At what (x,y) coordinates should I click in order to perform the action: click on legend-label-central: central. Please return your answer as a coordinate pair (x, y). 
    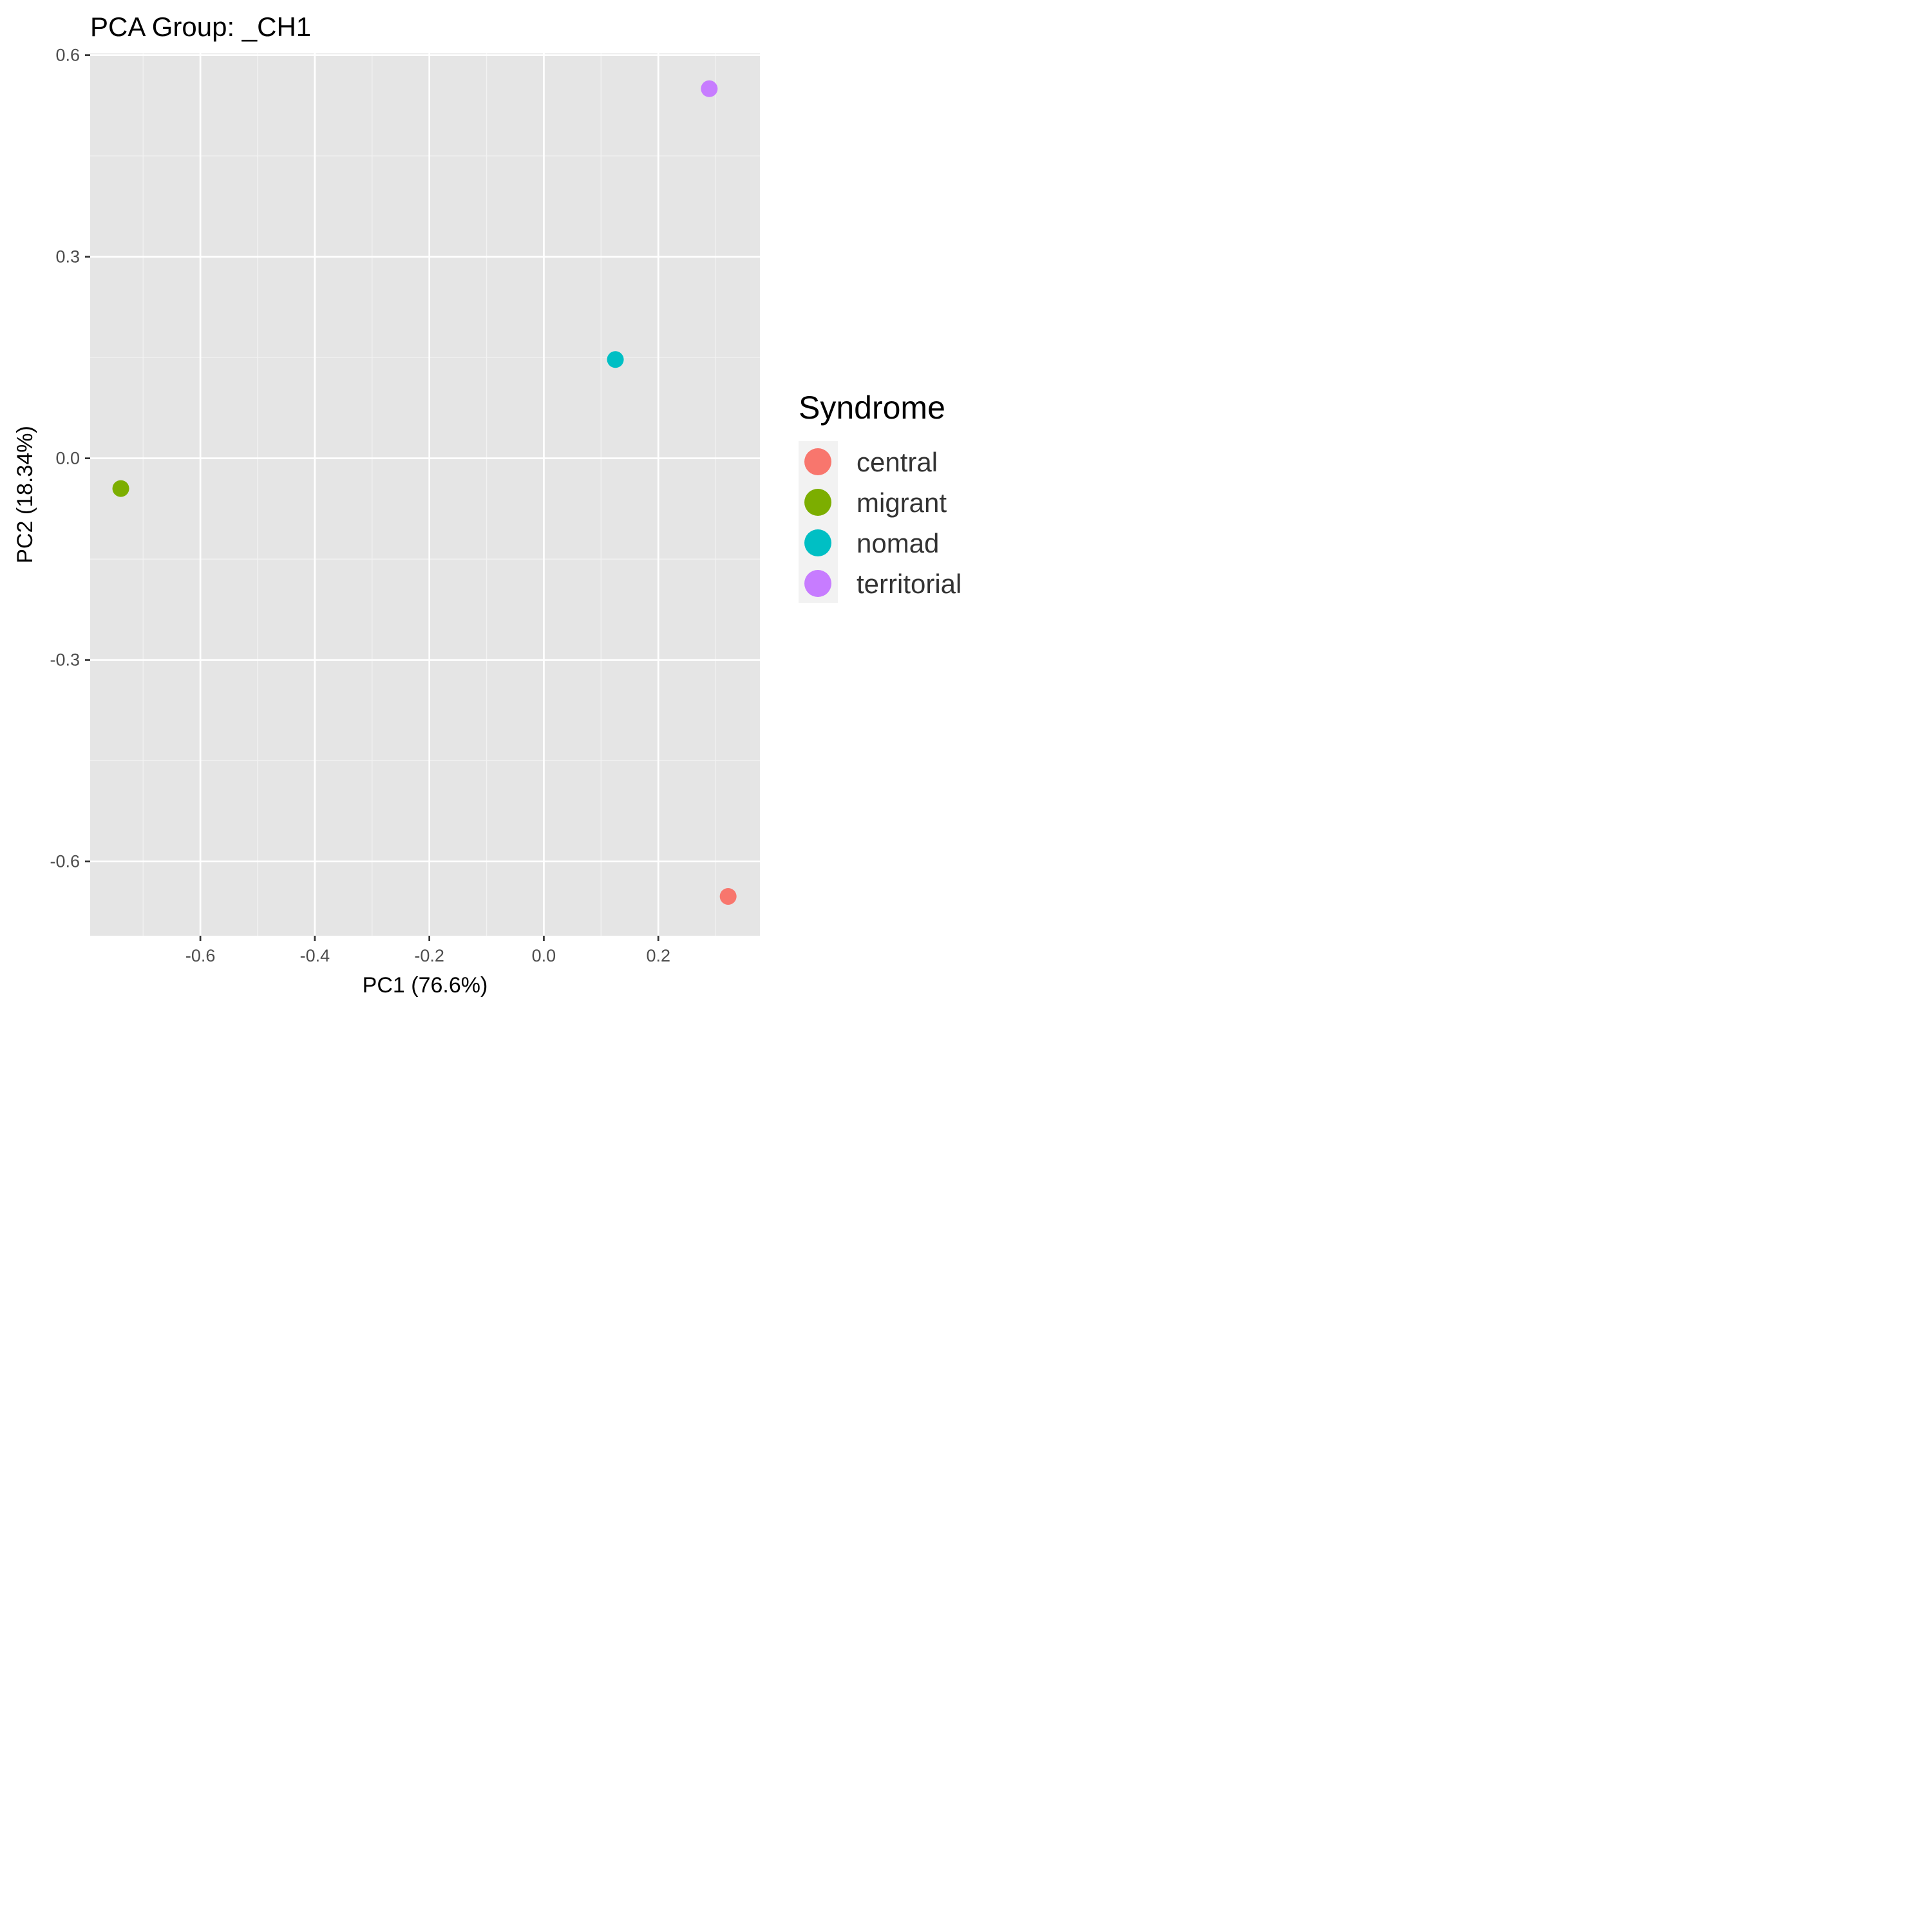
    Looking at the image, I should click on (898, 462).